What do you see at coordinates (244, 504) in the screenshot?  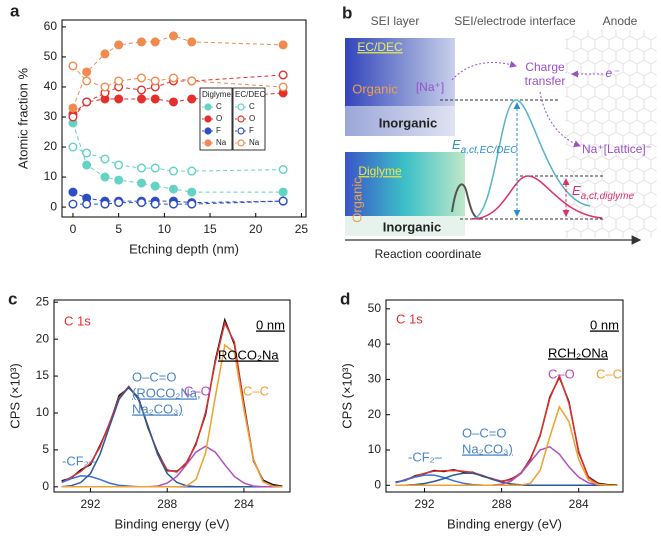 I see `x-tick-label: 284` at bounding box center [244, 504].